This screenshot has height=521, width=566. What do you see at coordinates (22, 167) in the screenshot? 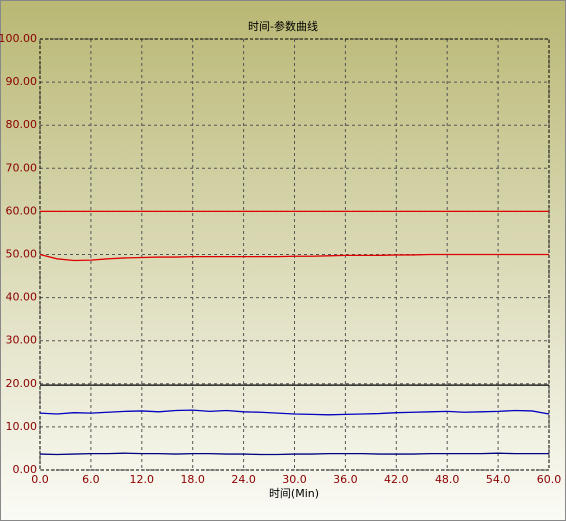
I see `y-tick-label: 70.00` at bounding box center [22, 167].